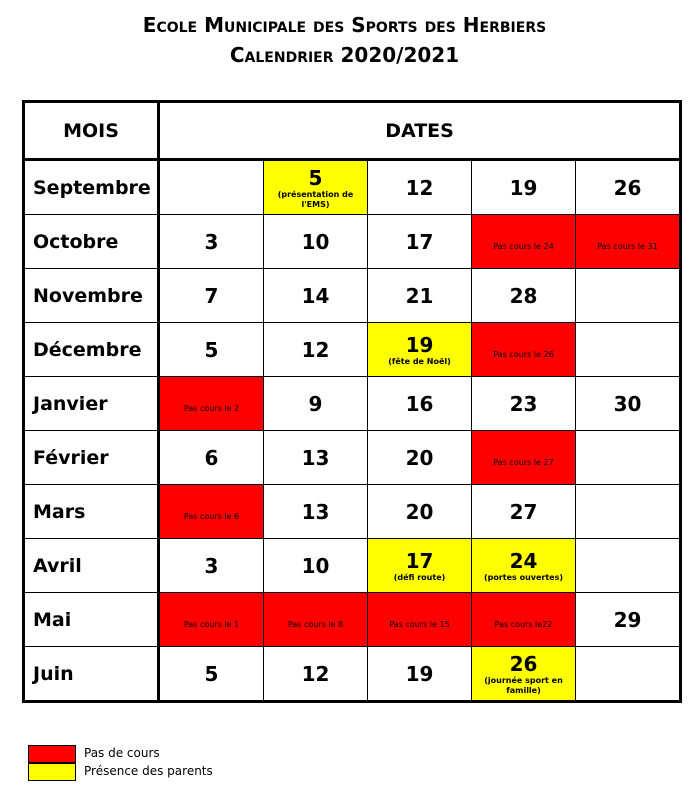 The image size is (689, 796). I want to click on date-cell: Pas cours le 15, so click(419, 619).